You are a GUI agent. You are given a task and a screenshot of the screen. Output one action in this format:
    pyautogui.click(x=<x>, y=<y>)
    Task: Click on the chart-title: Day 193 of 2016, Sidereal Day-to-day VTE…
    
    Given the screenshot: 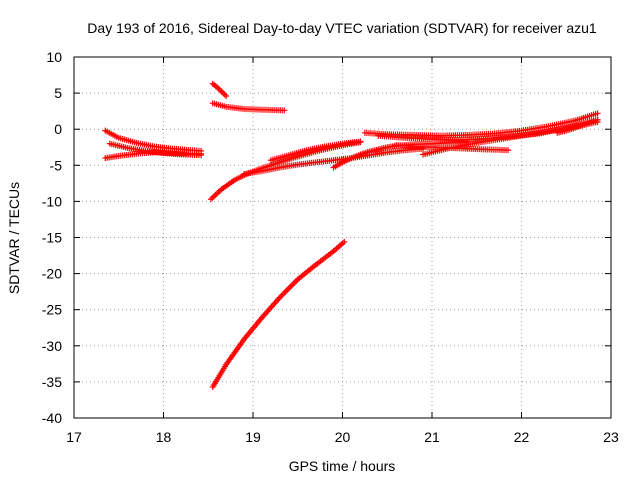 What is the action you would take?
    pyautogui.click(x=342, y=28)
    